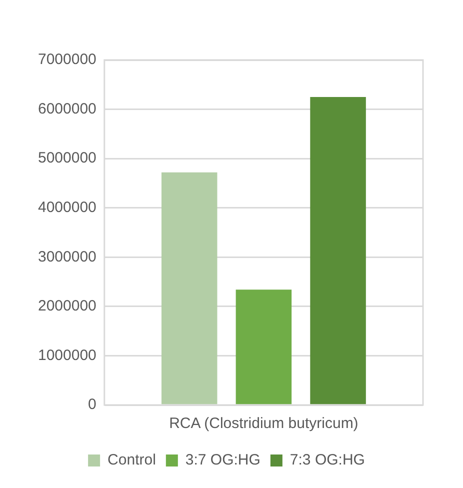 The height and width of the screenshot is (488, 463). What do you see at coordinates (67, 59) in the screenshot?
I see `y-tick-label: 7000000` at bounding box center [67, 59].